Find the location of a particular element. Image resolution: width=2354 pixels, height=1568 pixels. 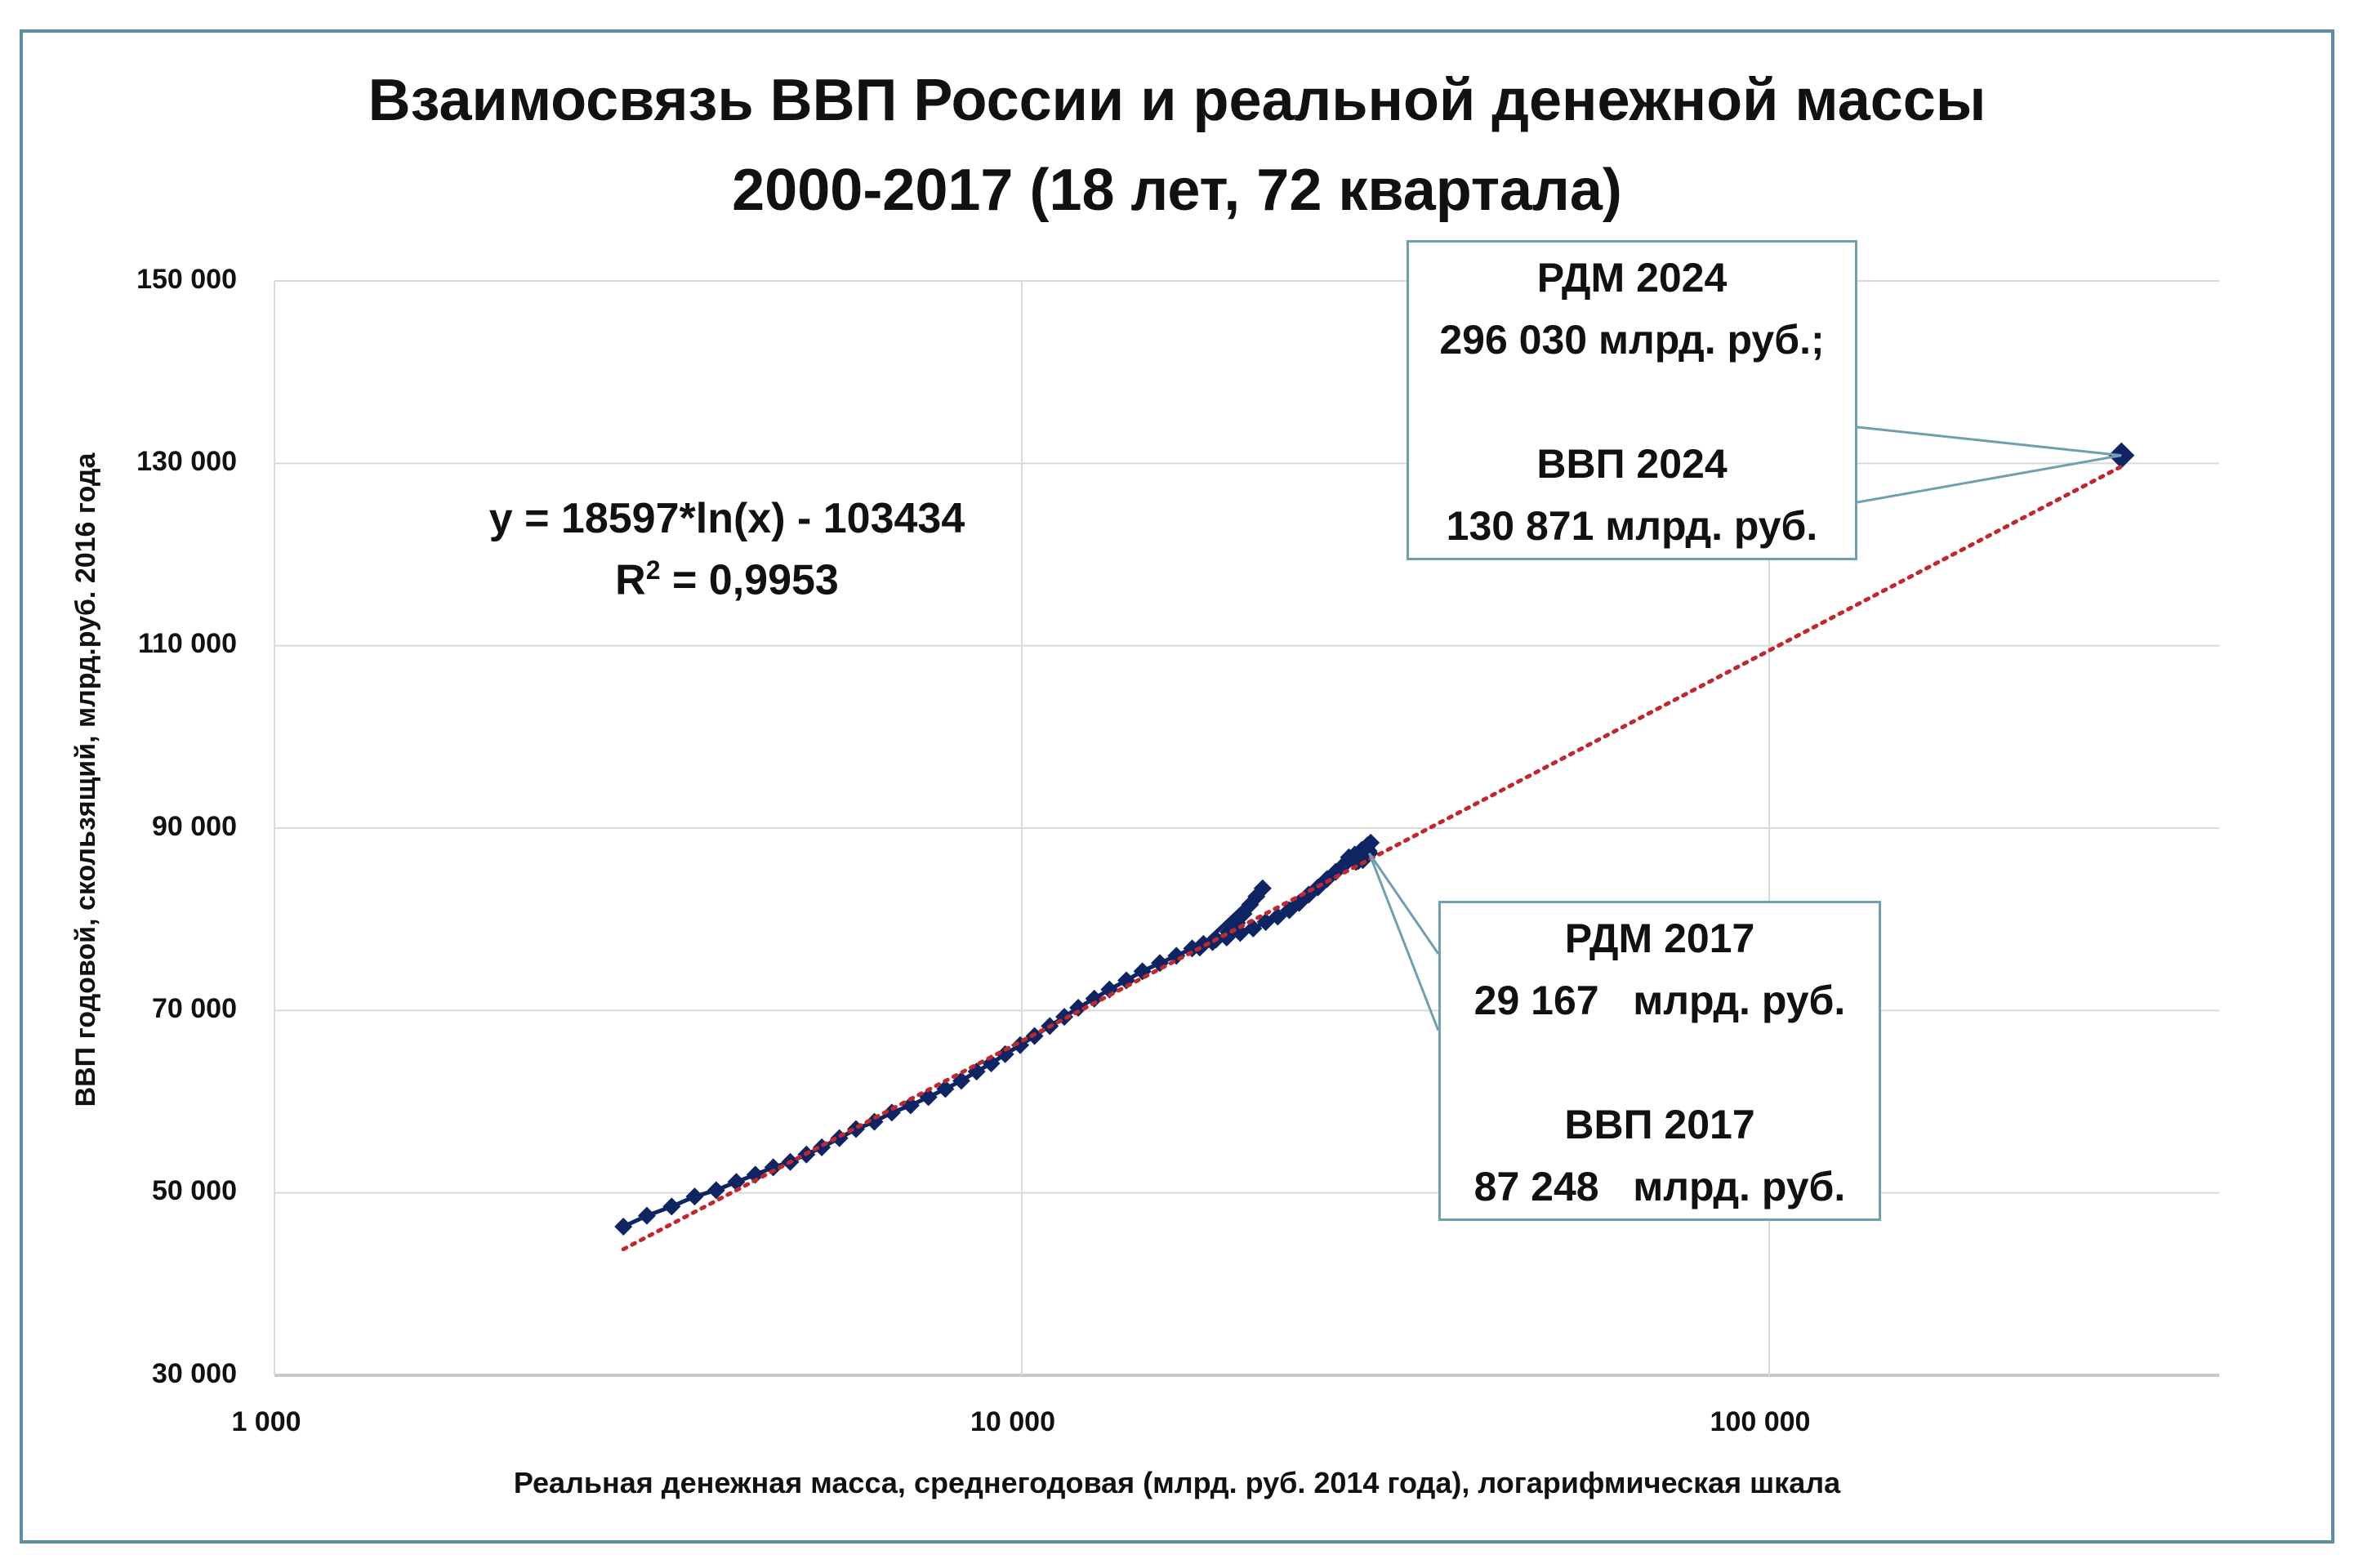

r-squared: R2 = 0,9953 is located at coordinates (727, 579).